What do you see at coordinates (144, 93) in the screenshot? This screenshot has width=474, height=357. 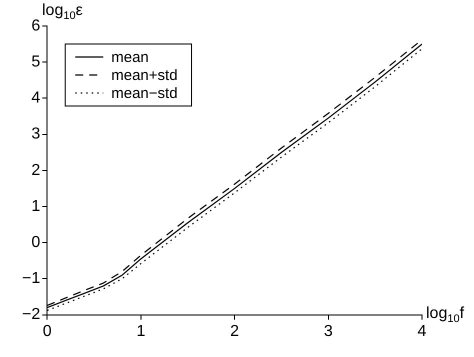 I see `legend-label: mean−std` at bounding box center [144, 93].